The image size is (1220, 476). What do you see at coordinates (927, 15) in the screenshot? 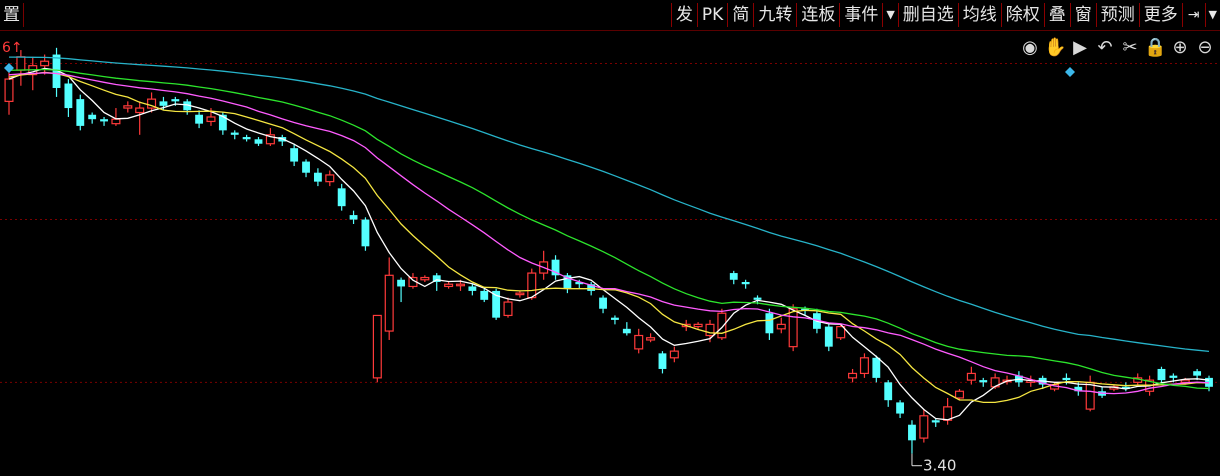
I see `toolbar-button-7: 删自选` at bounding box center [927, 15].